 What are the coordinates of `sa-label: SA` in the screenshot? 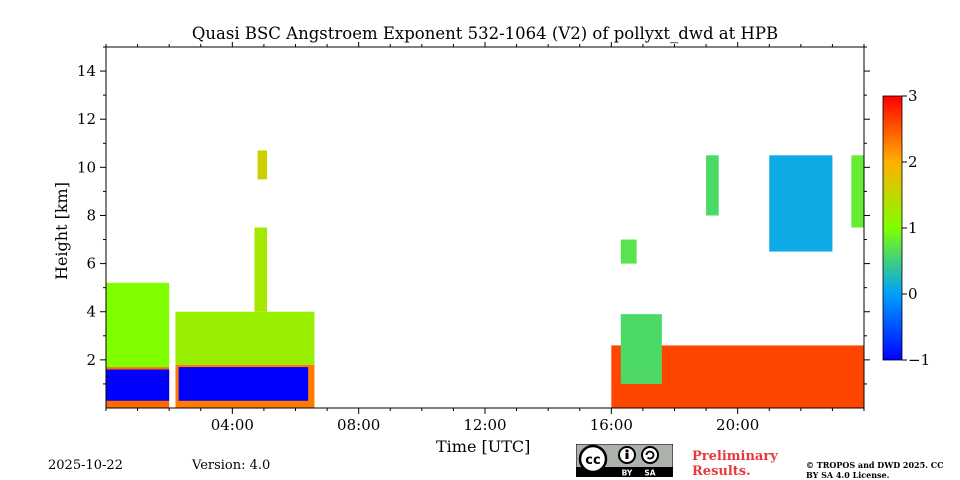 It's located at (649, 473).